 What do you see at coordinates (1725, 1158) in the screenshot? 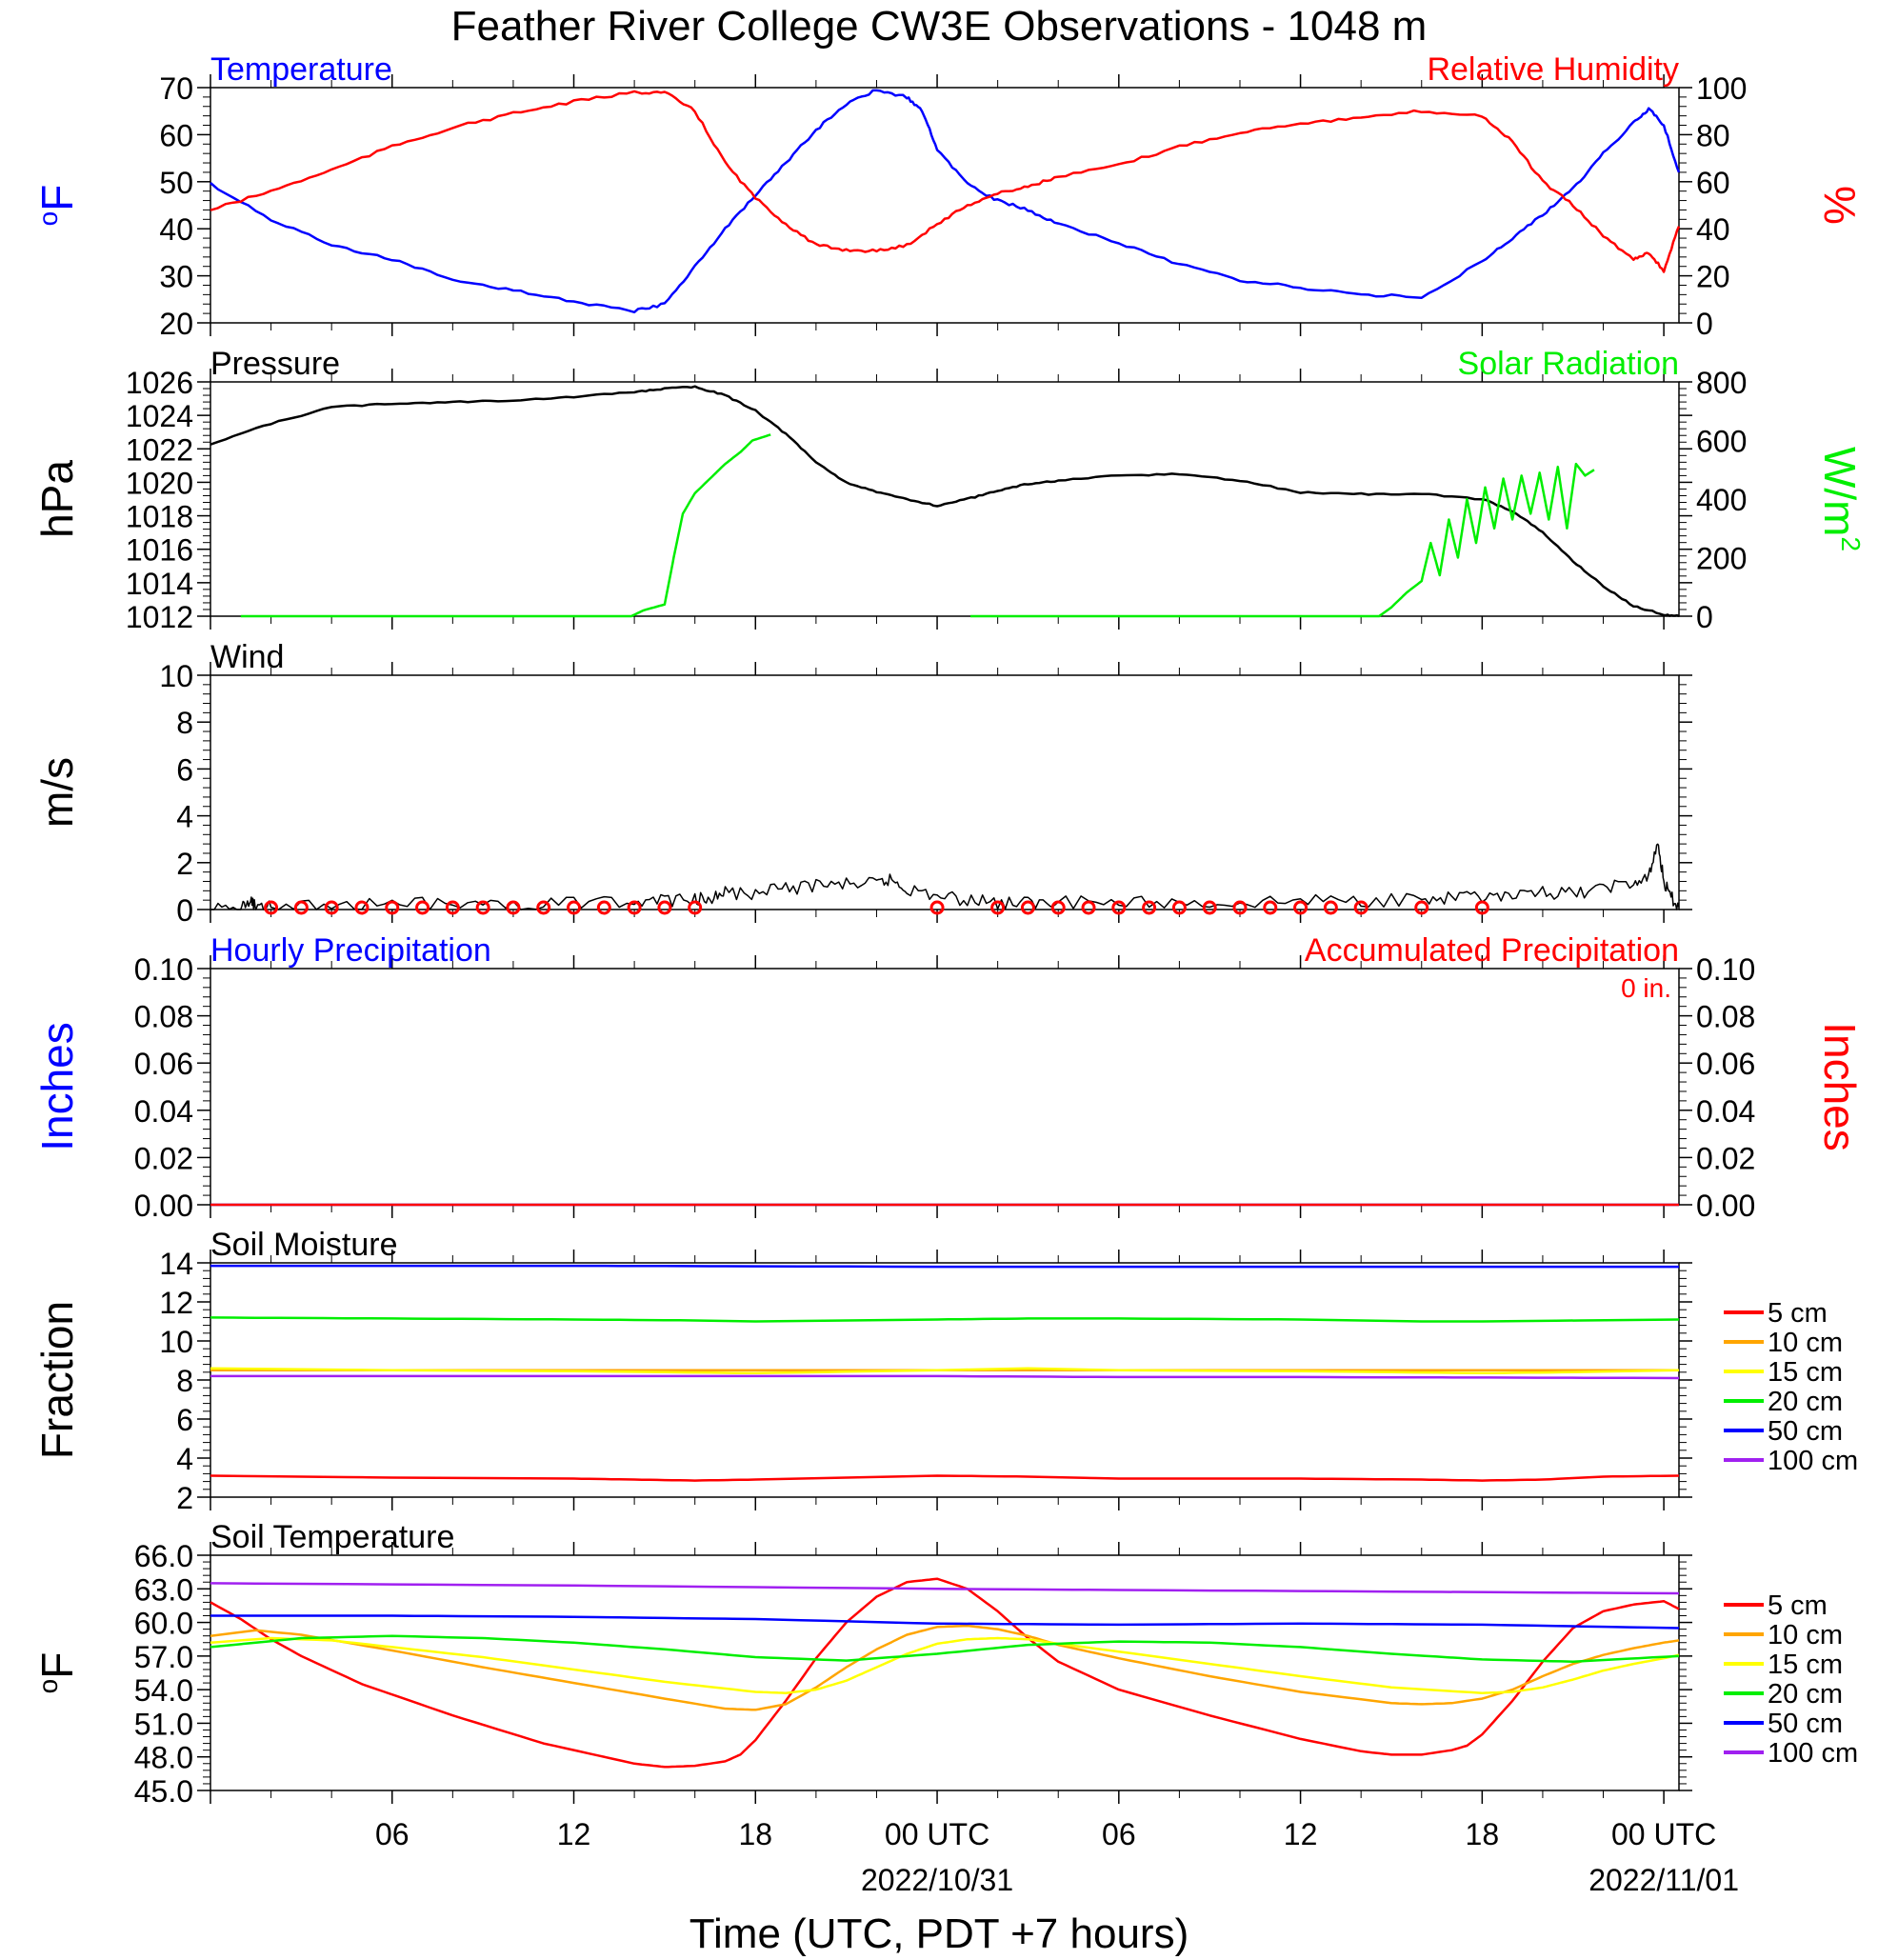
I see `y-right-tick-label: 0.02` at bounding box center [1725, 1158].